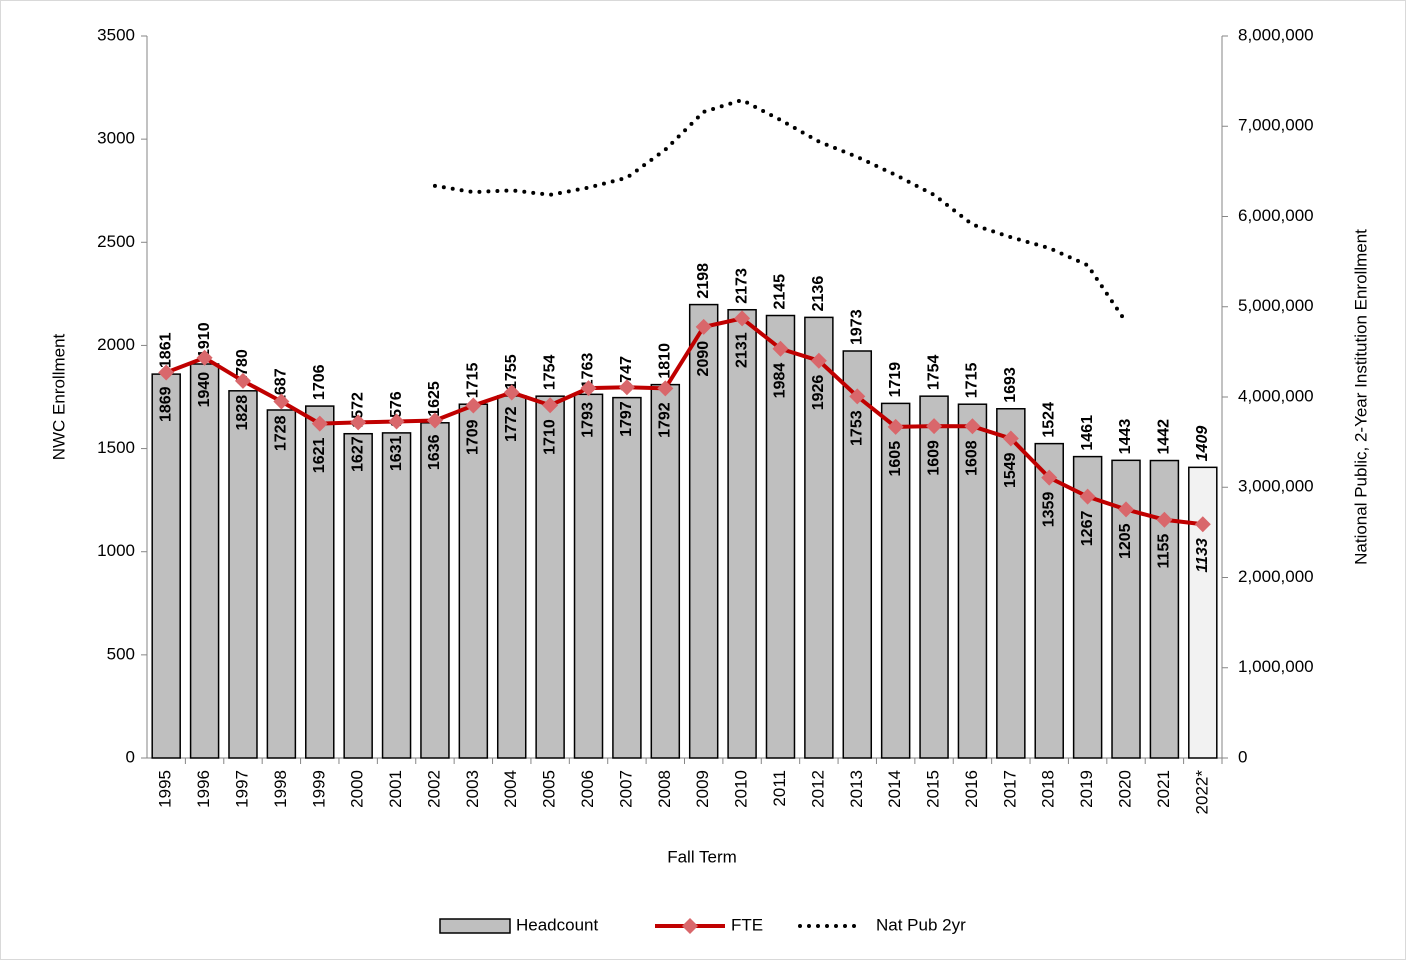  What do you see at coordinates (395, 789) in the screenshot?
I see `x-tick-label: 2001` at bounding box center [395, 789].